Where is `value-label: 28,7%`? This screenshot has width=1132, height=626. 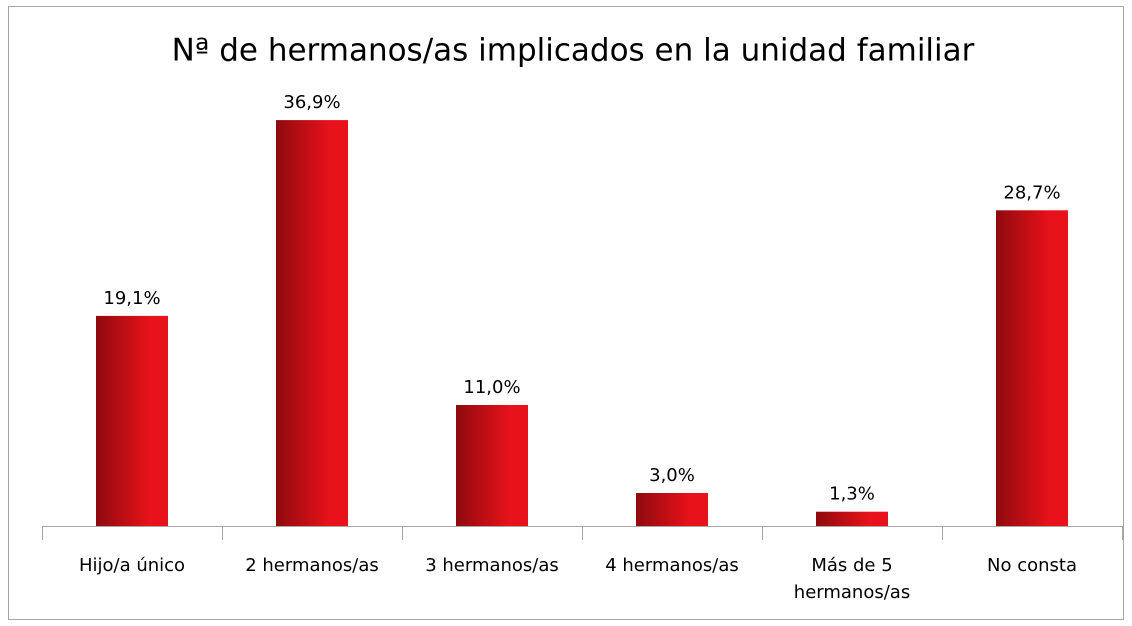
value-label: 28,7% is located at coordinates (1031, 192).